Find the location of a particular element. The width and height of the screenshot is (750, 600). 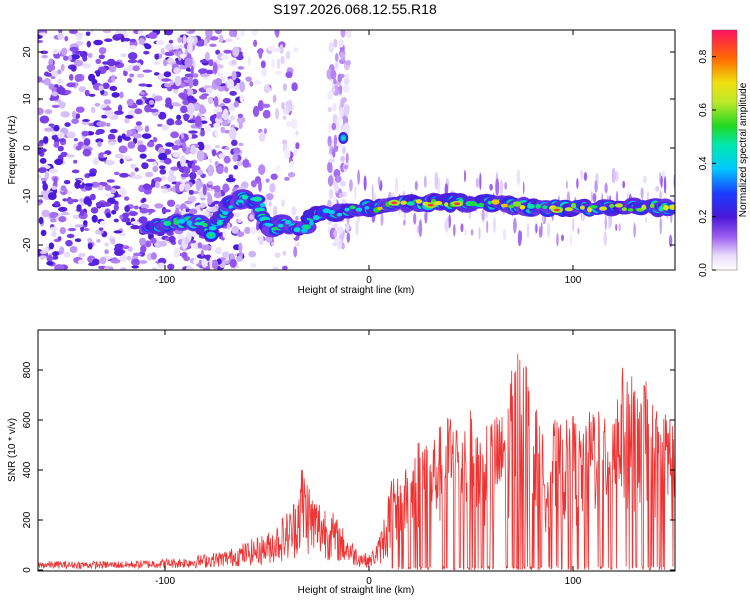

figure-title: S197.2026.068.12.55.R18 is located at coordinates (355, 9).